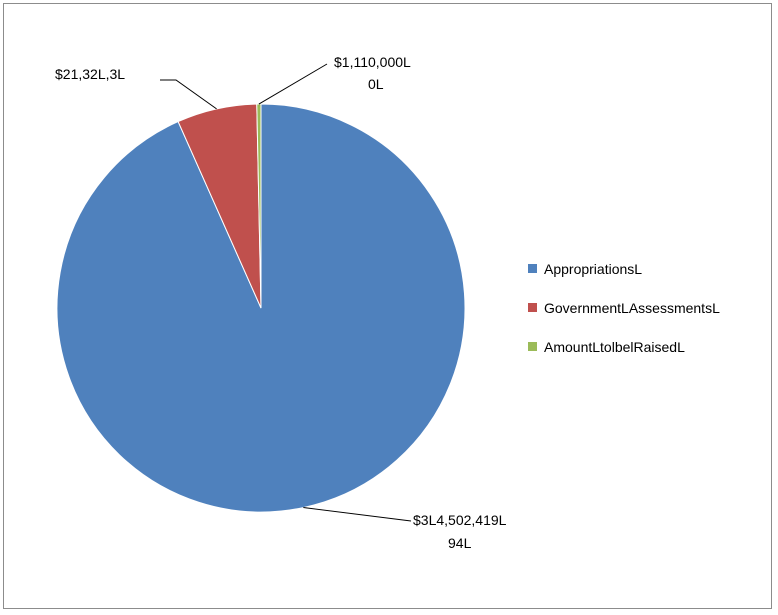 The width and height of the screenshot is (778, 615). I want to click on leader-line-appropriations, so click(357, 514).